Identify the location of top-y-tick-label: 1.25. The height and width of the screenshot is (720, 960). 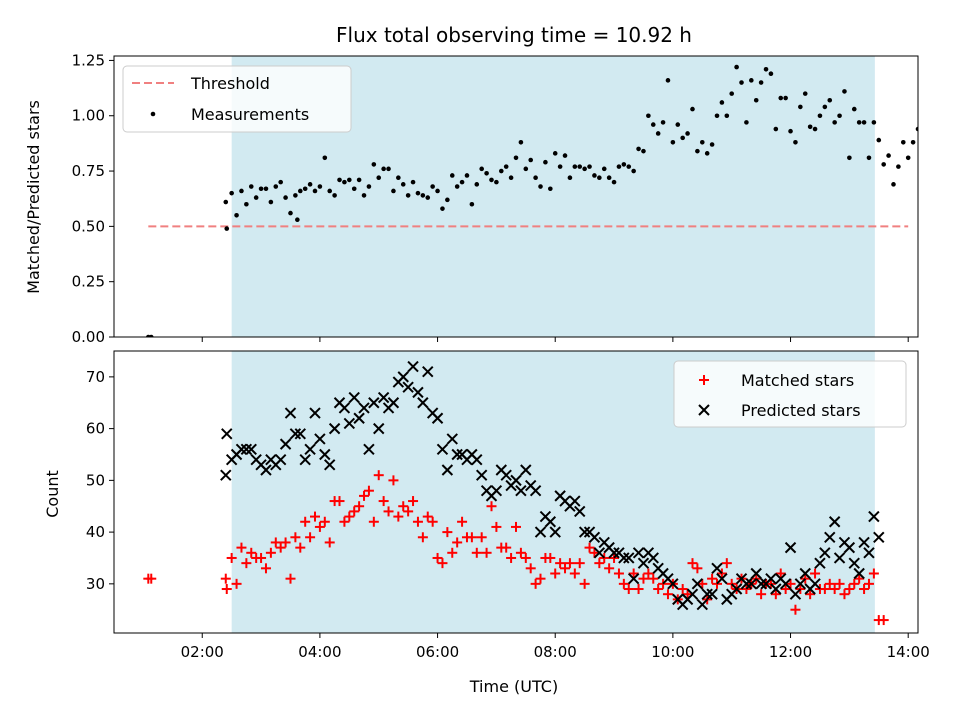
(88, 60).